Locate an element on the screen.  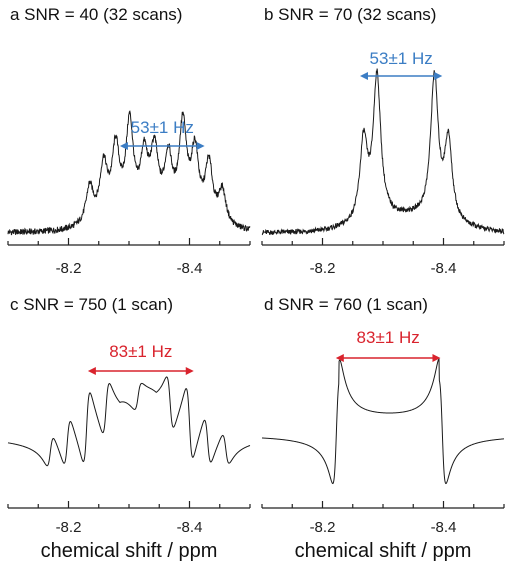
panel-title: b SNR = 70 (32 scans) is located at coordinates (350, 14).